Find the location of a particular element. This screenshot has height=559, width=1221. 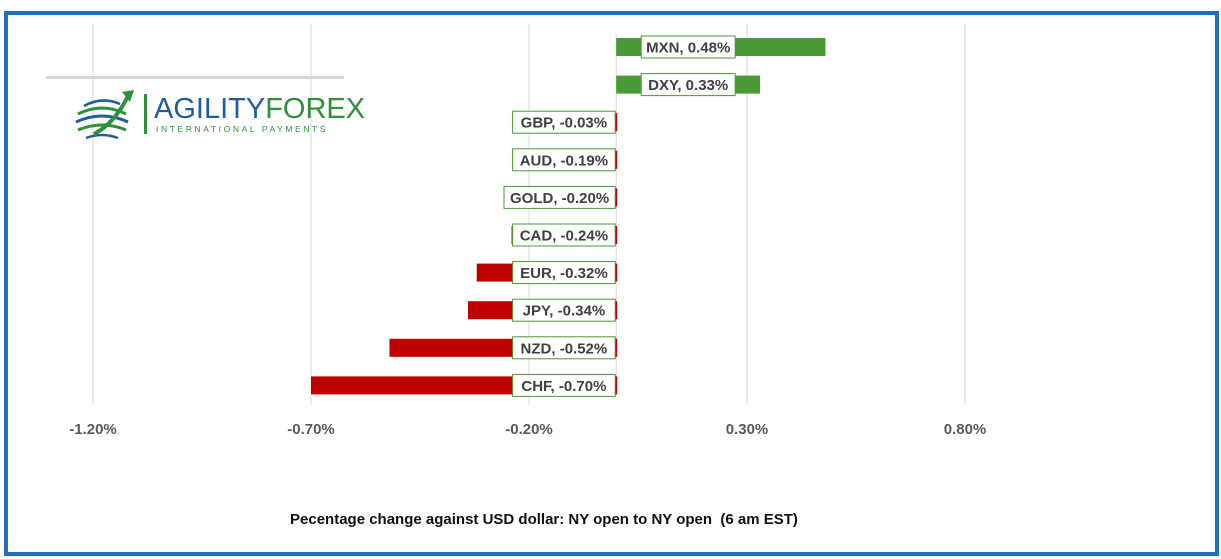

data-label-gbp: GBP, -0.03% is located at coordinates (564, 123).